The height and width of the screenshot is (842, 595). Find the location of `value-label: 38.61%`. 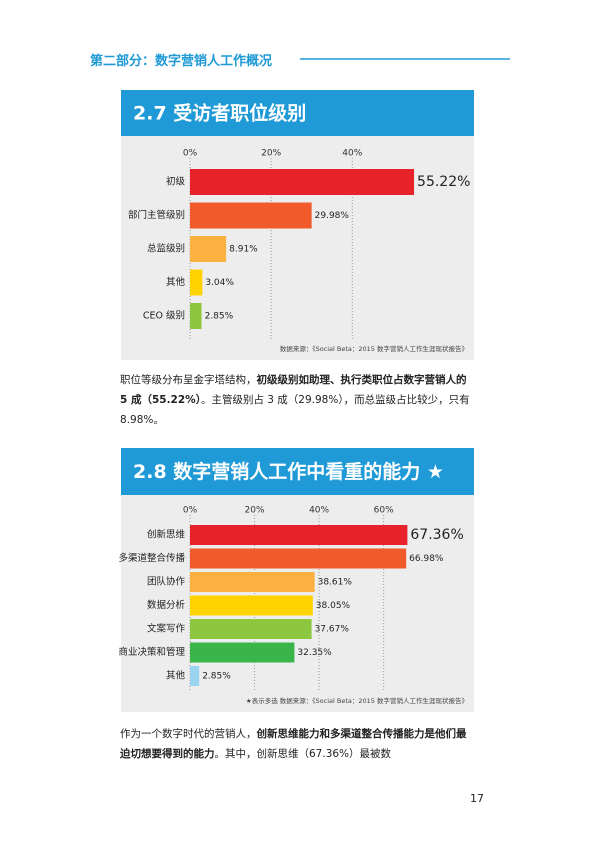

value-label: 38.61% is located at coordinates (335, 583).